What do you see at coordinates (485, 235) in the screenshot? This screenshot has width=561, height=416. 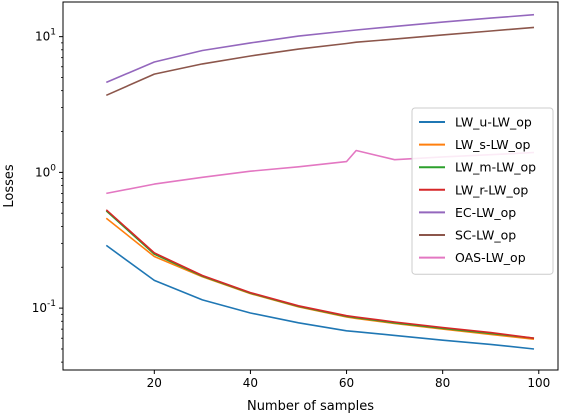 I see `legend-label-5: SC-LW_op` at bounding box center [485, 235].